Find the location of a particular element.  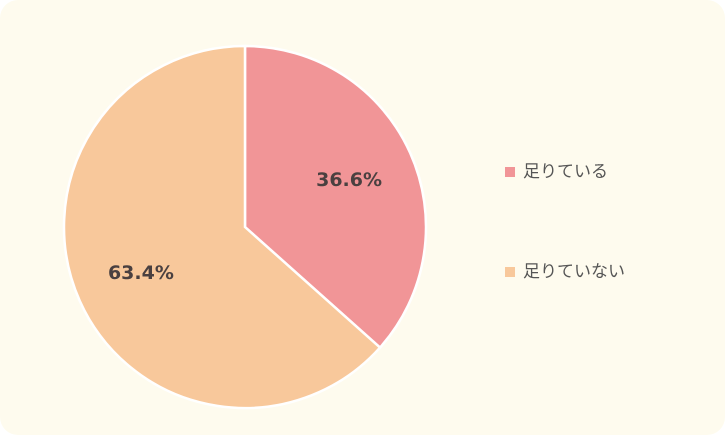

legend-label: 足りている is located at coordinates (565, 172).